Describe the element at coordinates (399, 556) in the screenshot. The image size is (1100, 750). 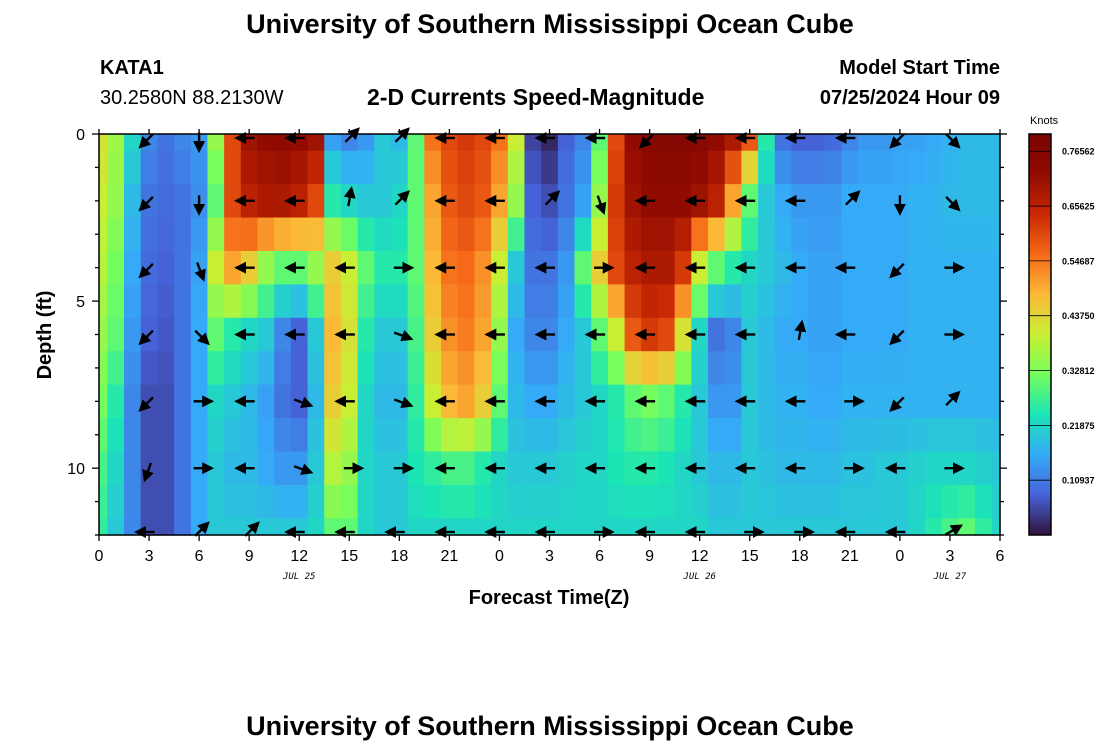
I see `x-tick-label: 18` at that location.